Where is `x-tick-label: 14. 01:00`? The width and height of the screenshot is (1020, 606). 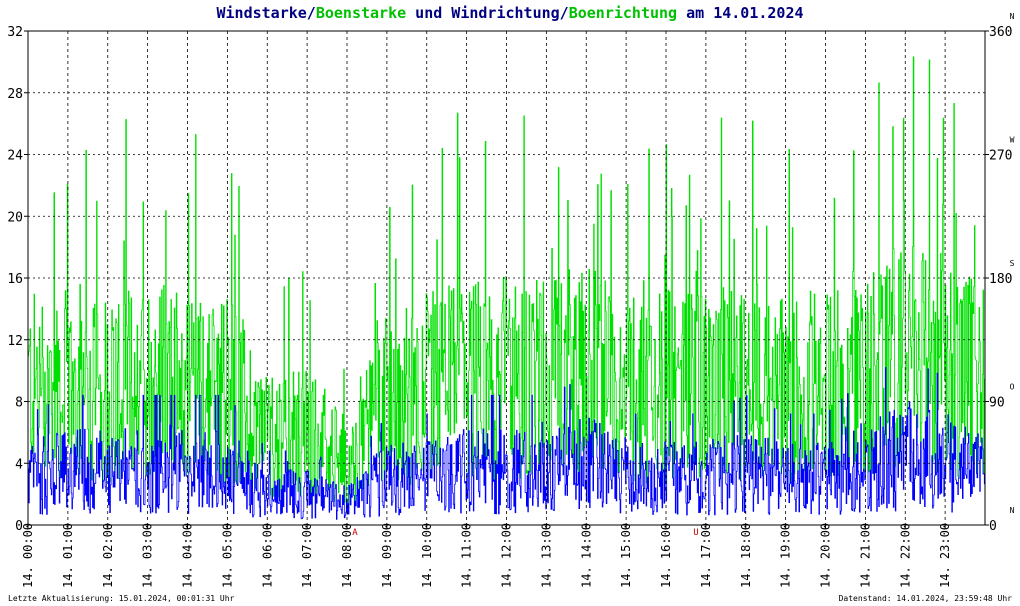 x-tick-label: 14. 01:00 is located at coordinates (68, 555).